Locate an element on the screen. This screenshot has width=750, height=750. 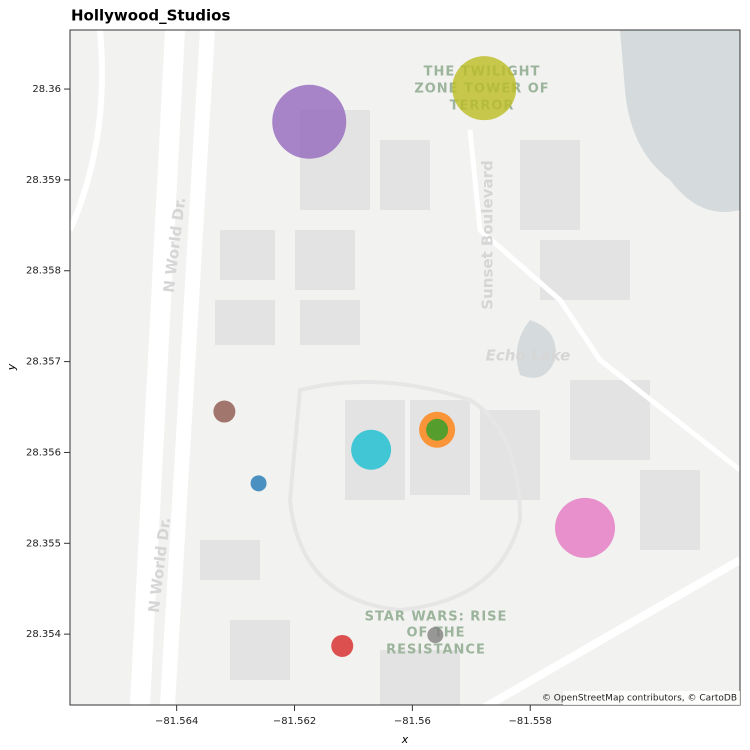
x-axis-label: x is located at coordinates (405, 739).